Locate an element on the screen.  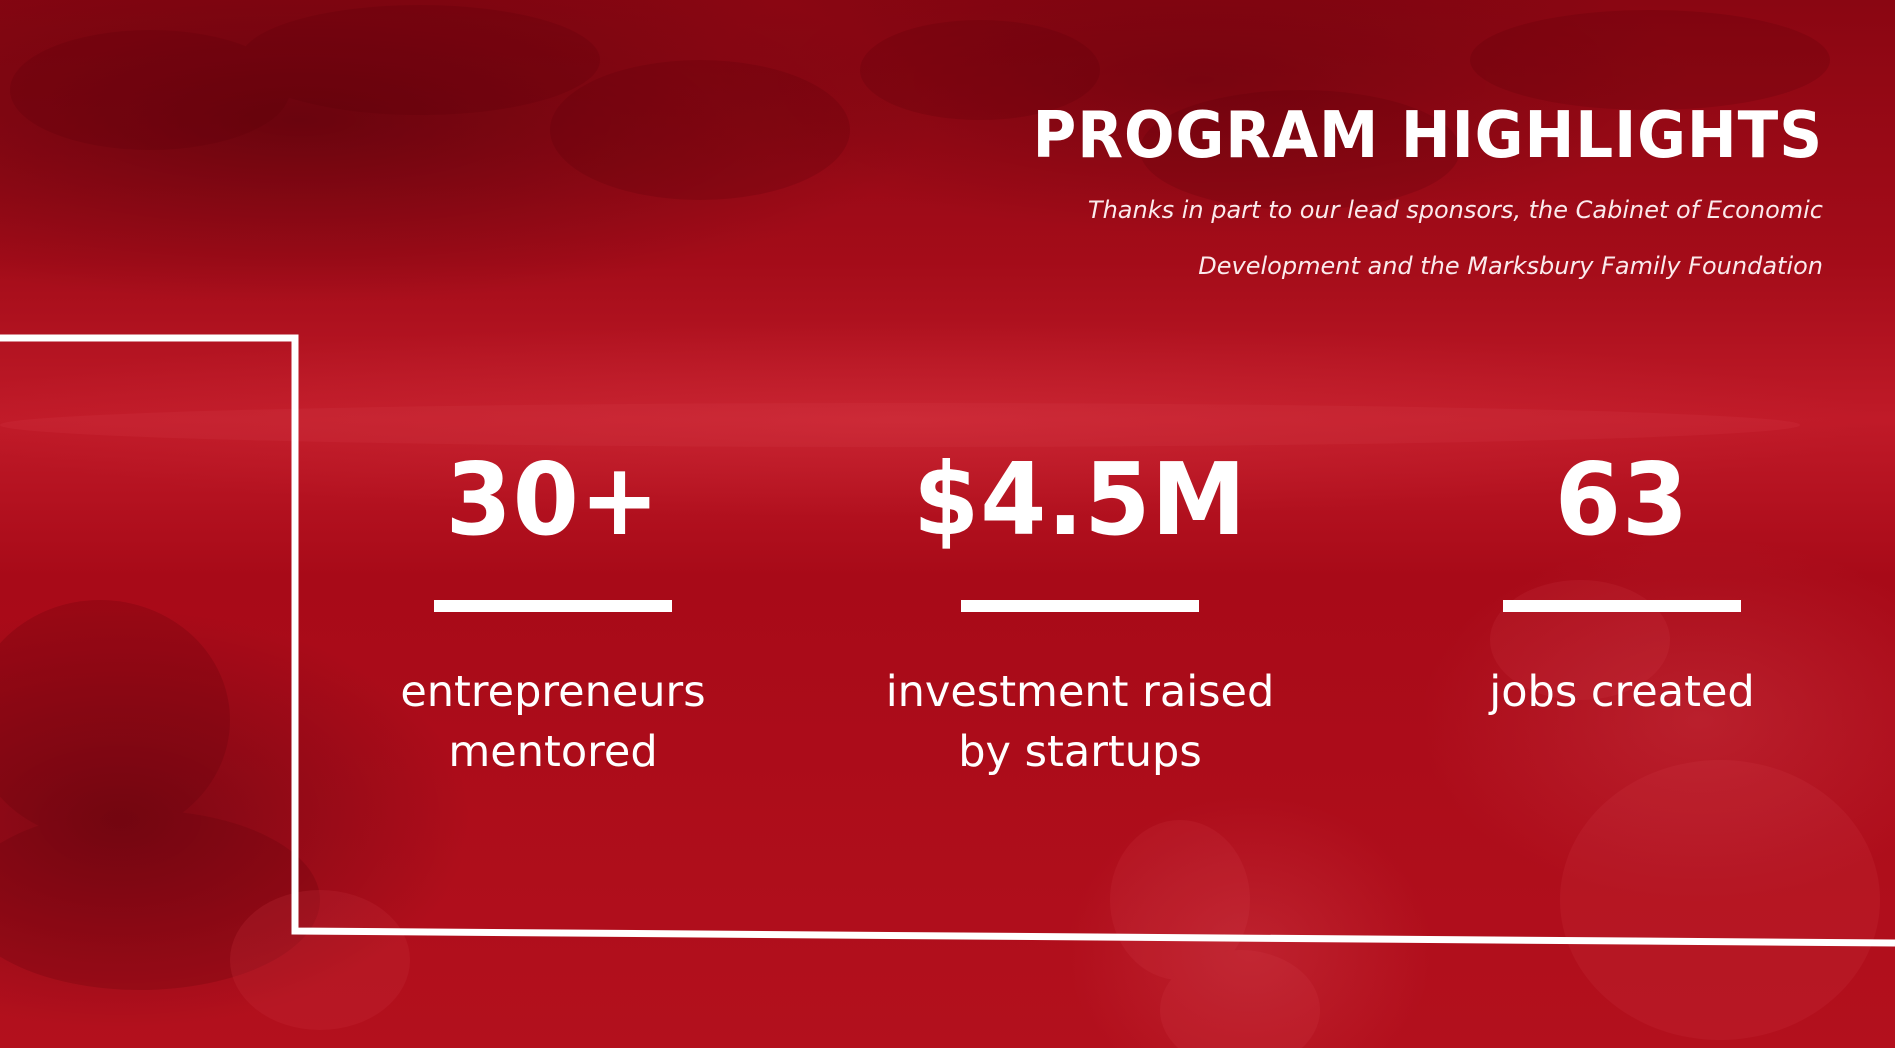
stat-value: 30+ is located at coordinates (553, 499).